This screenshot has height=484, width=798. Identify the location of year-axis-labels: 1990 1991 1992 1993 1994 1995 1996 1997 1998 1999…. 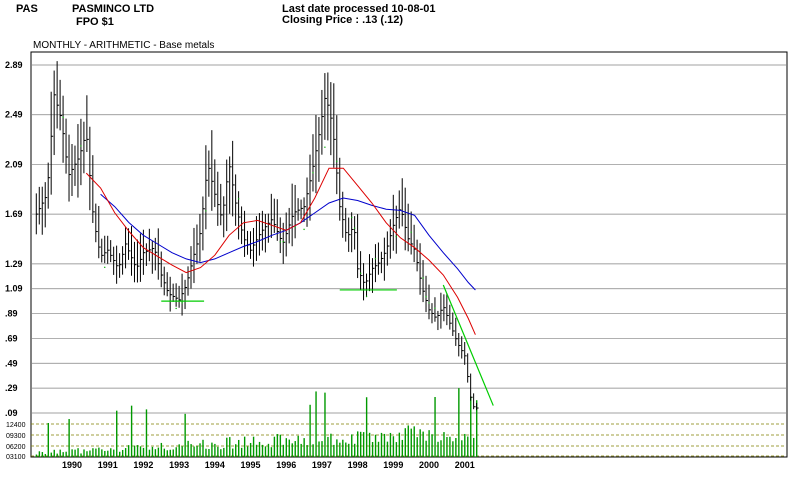
(268, 465).